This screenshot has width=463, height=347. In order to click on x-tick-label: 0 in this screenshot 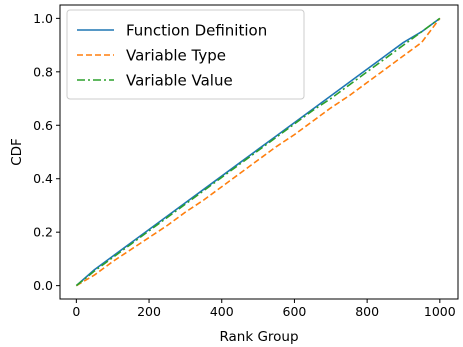, I will do `click(76, 311)`.